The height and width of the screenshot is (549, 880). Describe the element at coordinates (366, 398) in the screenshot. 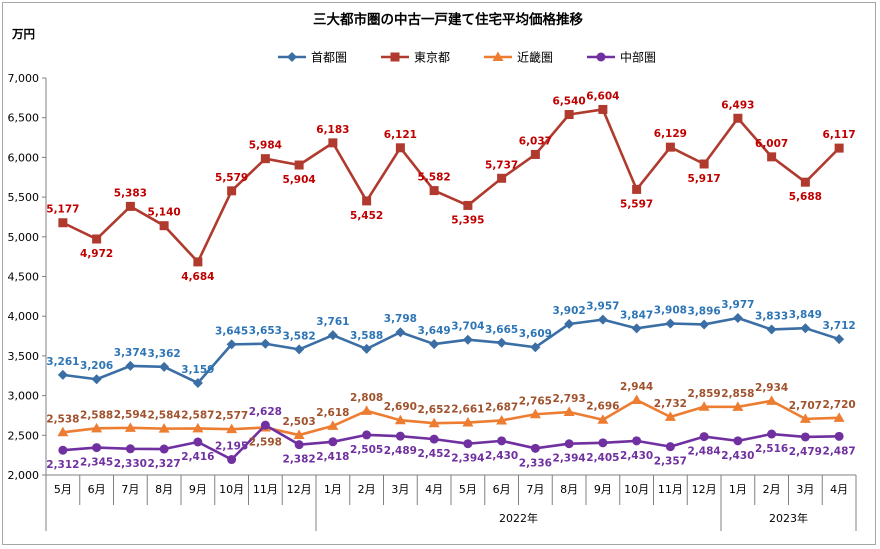

I see `data-label: 2,808` at that location.